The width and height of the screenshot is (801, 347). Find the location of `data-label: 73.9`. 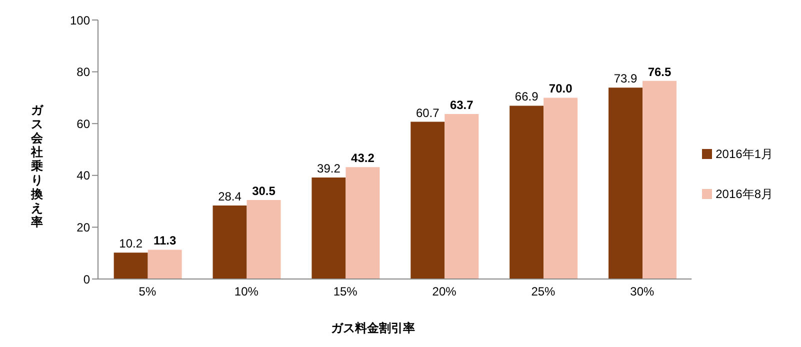

data-label: 73.9 is located at coordinates (626, 79).